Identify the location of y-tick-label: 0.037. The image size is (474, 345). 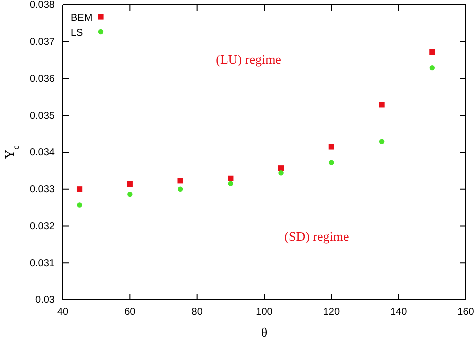
(43, 42).